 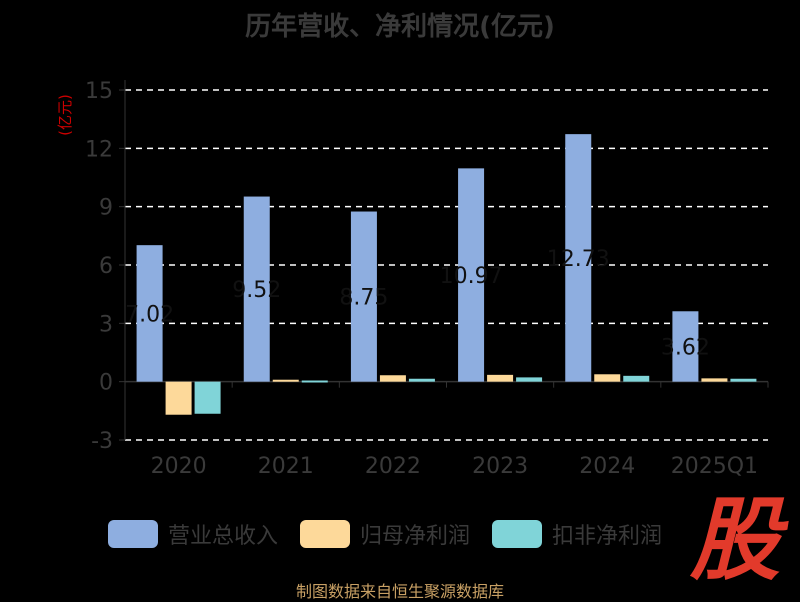 I want to click on y-tick-label: 0, so click(x=106, y=383).